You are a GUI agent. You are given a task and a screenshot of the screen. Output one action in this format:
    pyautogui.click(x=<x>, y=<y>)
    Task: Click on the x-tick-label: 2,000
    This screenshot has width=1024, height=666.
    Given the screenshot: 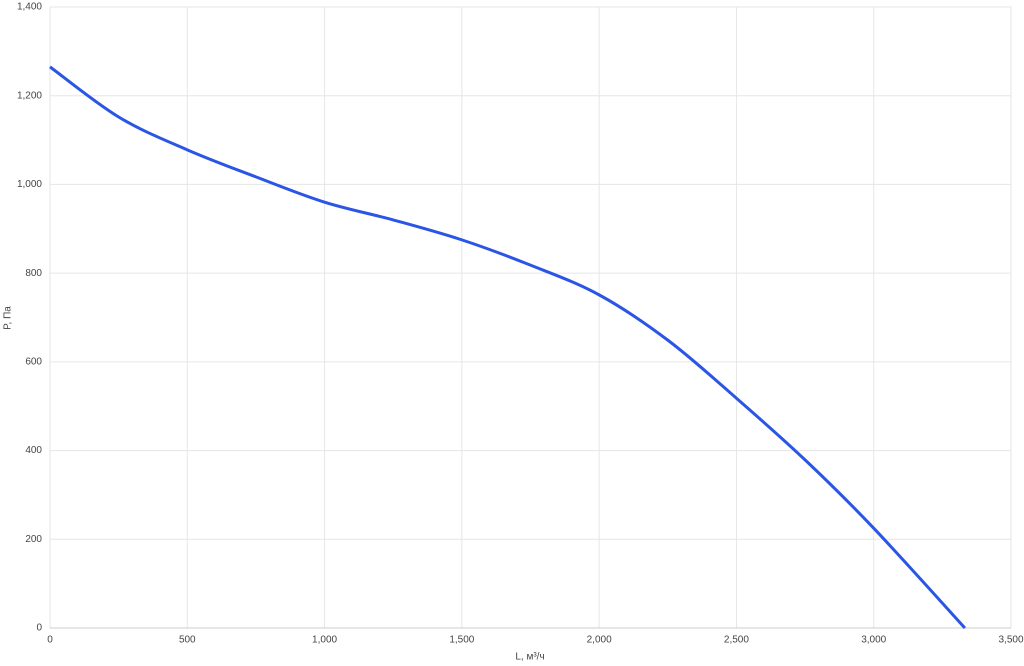 What is the action you would take?
    pyautogui.click(x=599, y=640)
    